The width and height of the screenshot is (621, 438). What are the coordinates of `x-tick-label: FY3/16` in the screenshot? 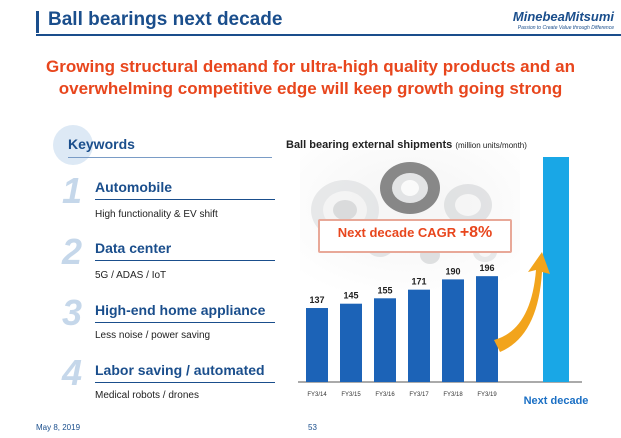 It's located at (385, 395).